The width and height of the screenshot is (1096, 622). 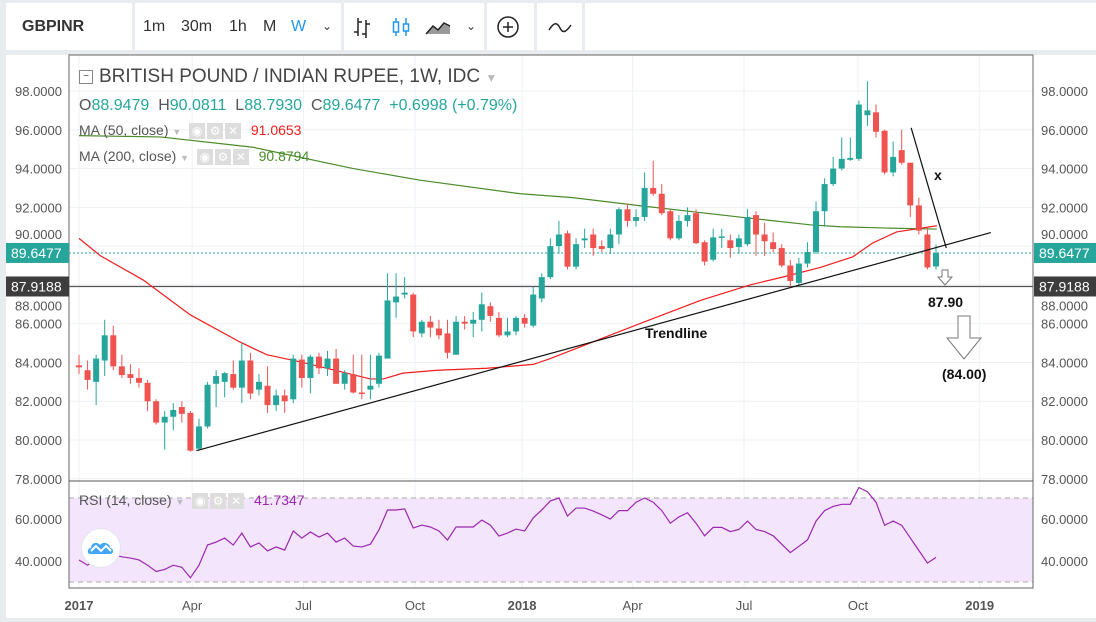 I want to click on support-price-tag-left, so click(x=37, y=286).